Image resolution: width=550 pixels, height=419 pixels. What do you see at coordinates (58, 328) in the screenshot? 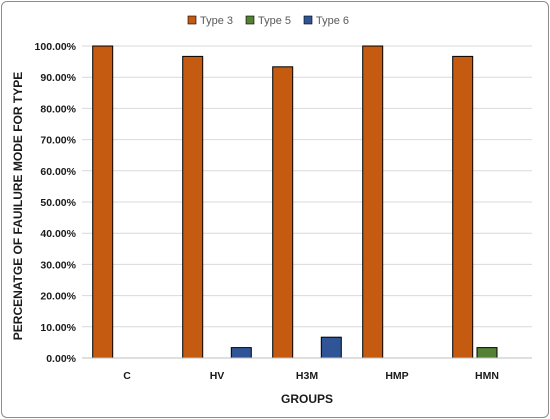
I see `y-tick-label: 10.00%` at bounding box center [58, 328].